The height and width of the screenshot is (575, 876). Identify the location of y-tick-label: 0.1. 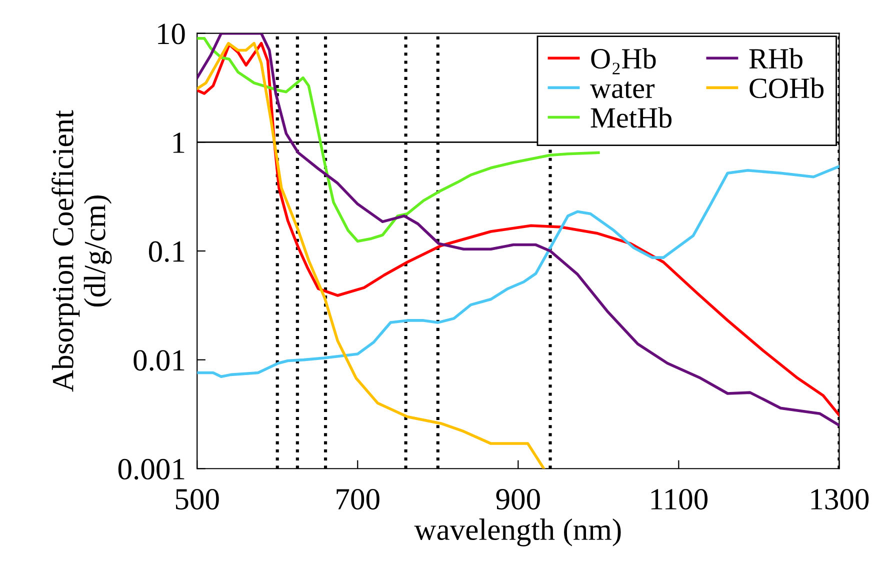
(166, 251).